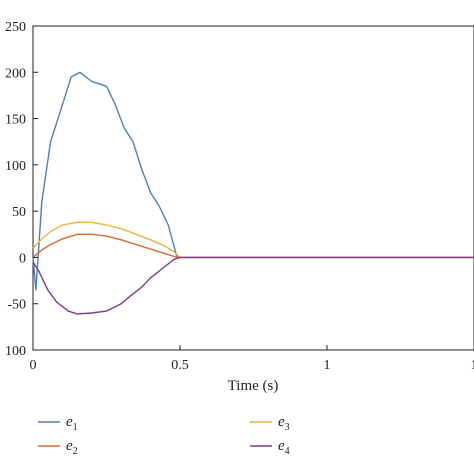 Image resolution: width=474 pixels, height=474 pixels. Describe the element at coordinates (58, 447) in the screenshot. I see `legend-item-e2: e2` at that location.